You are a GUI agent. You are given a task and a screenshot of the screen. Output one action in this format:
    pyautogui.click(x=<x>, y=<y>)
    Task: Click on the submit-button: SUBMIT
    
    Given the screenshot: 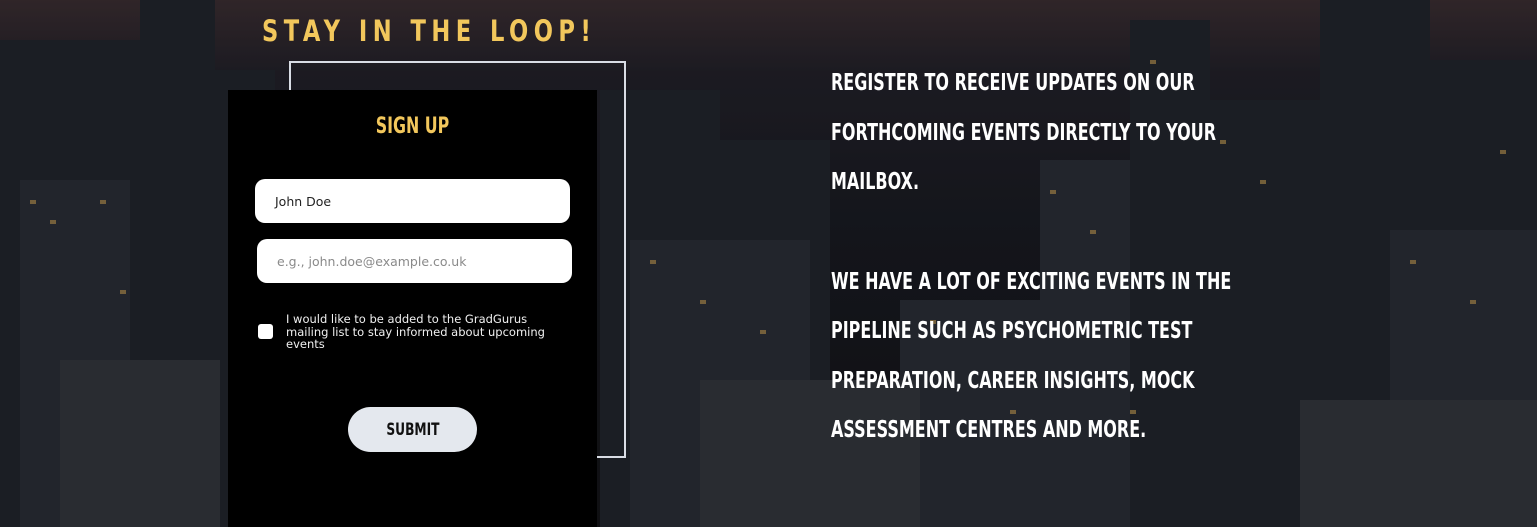 What is the action you would take?
    pyautogui.click(x=412, y=429)
    